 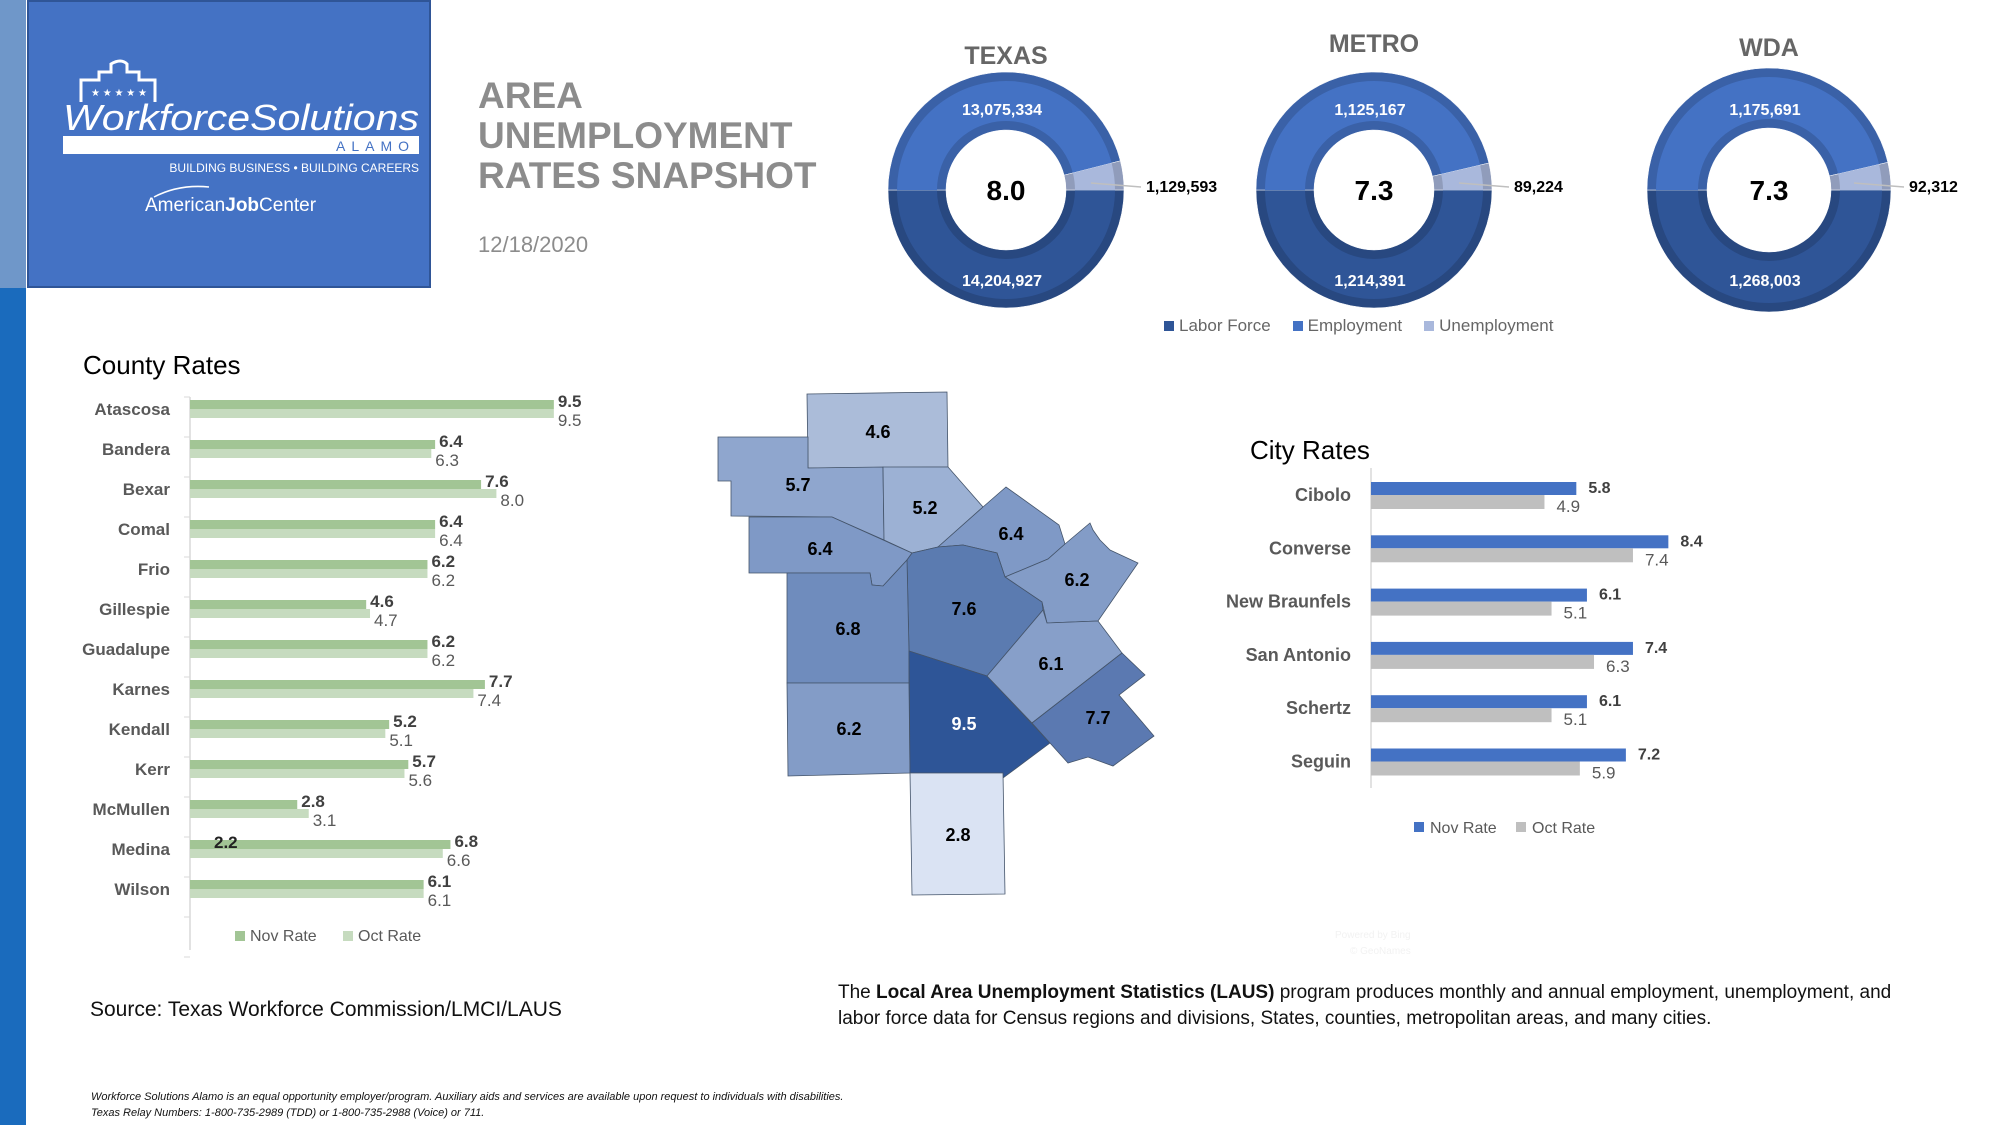 I want to click on employment-label: 13,075,334, so click(x=1002, y=110).